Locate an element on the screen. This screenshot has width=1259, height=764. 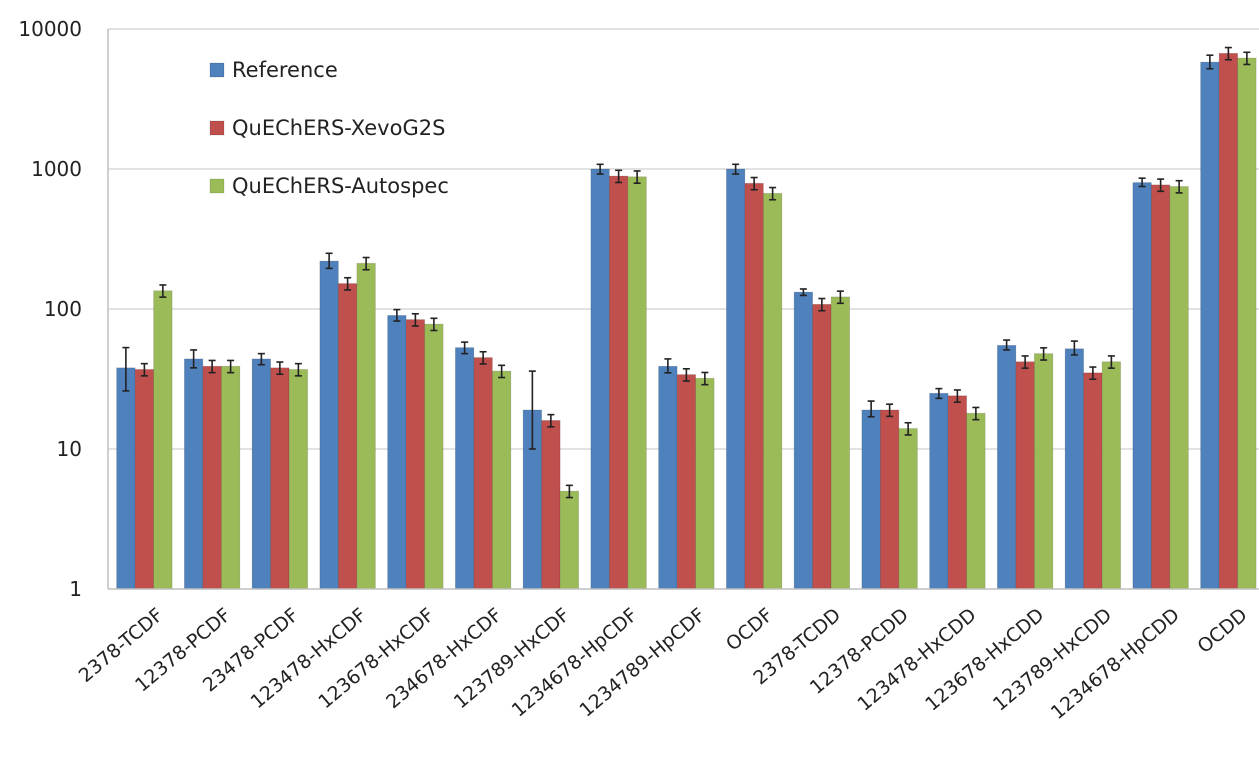
x-tick-label: 1234678-HpCDD is located at coordinates (1115, 664).